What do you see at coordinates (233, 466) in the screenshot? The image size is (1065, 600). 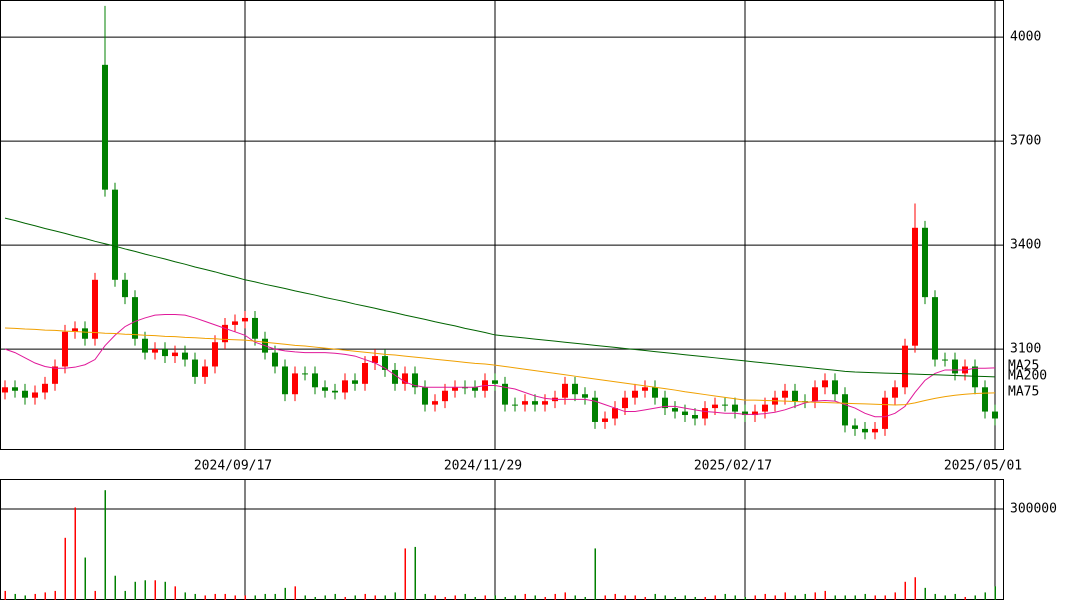 I see `x-tick-label: 2024/09/17` at bounding box center [233, 466].